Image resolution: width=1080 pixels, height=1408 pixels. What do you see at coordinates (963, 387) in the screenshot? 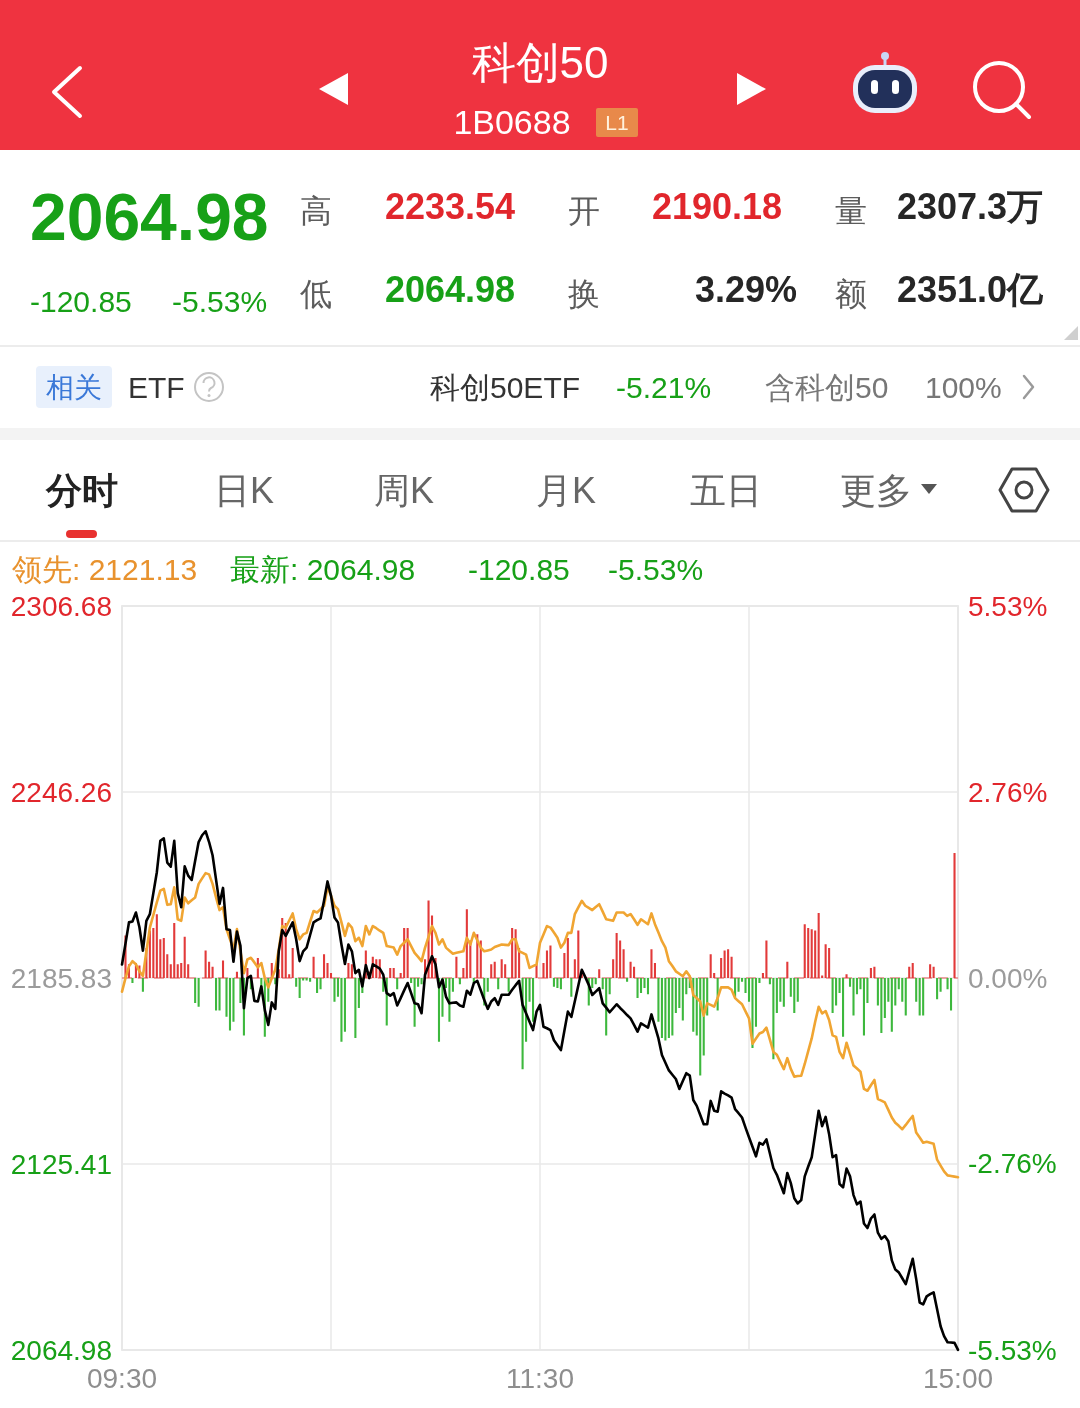
I see `text: 100%` at bounding box center [963, 387].